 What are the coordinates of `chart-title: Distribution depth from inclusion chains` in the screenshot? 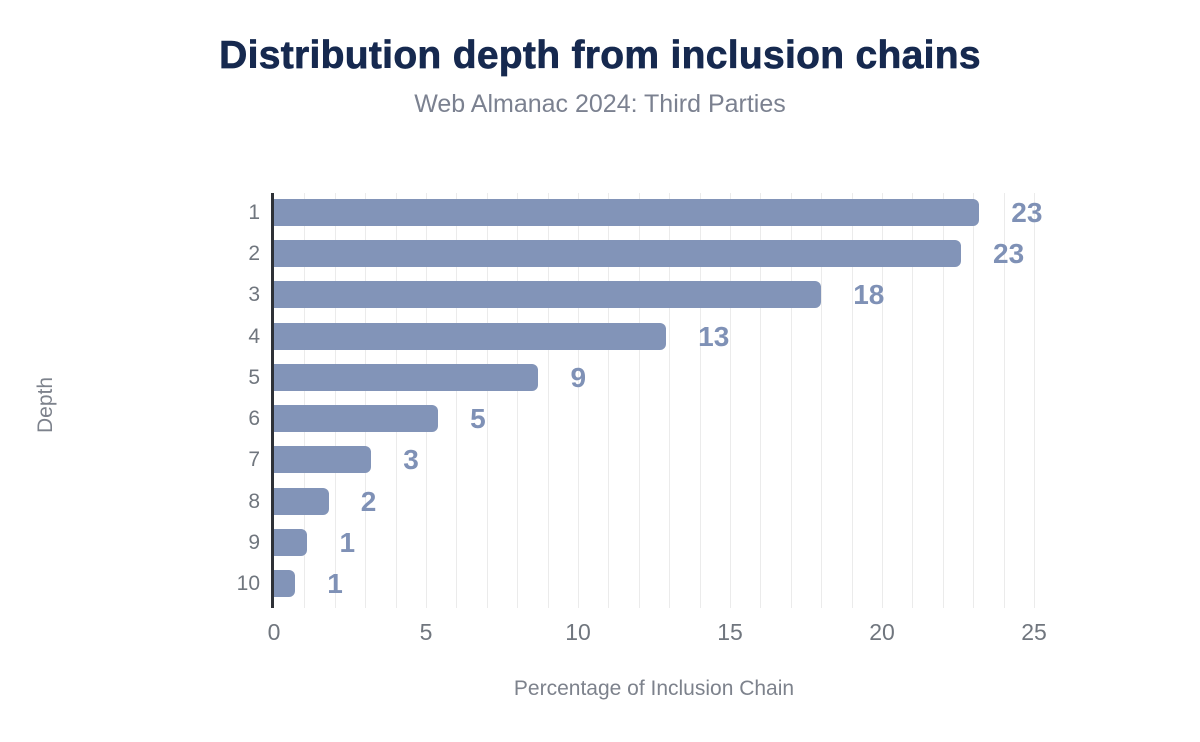 It's located at (600, 56).